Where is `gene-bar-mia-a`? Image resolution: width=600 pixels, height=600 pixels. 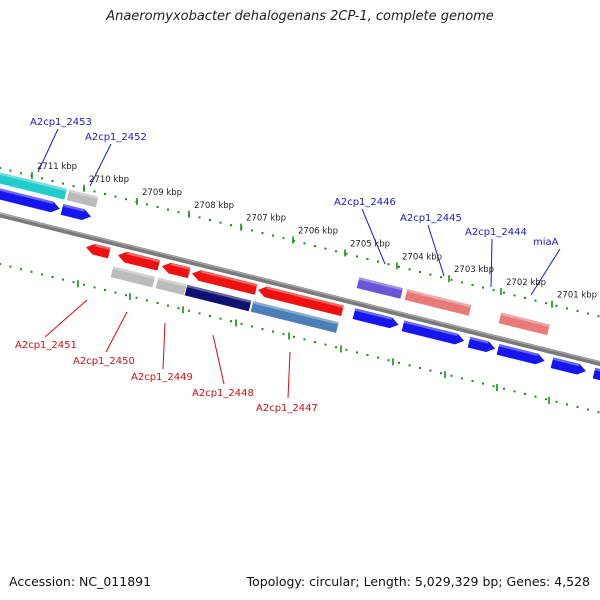 gene-bar-mia-a is located at coordinates (524, 324).